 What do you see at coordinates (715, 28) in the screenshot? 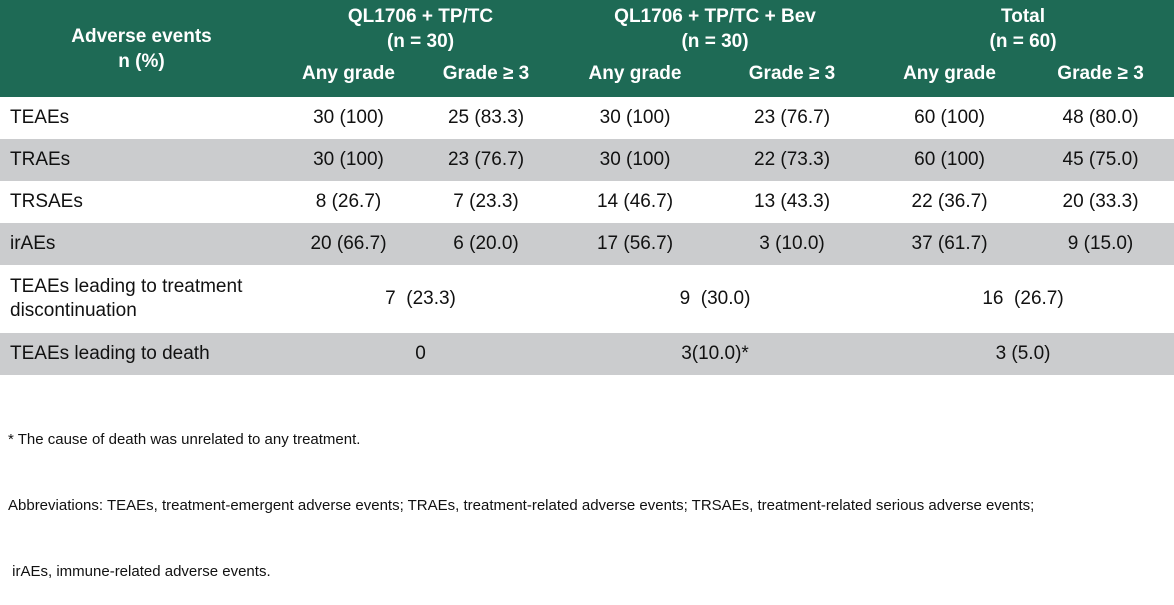
I see `group-header-ql1706-tptc-bev: QL1706 + TP/TC + Bev (n = 30)` at bounding box center [715, 28].